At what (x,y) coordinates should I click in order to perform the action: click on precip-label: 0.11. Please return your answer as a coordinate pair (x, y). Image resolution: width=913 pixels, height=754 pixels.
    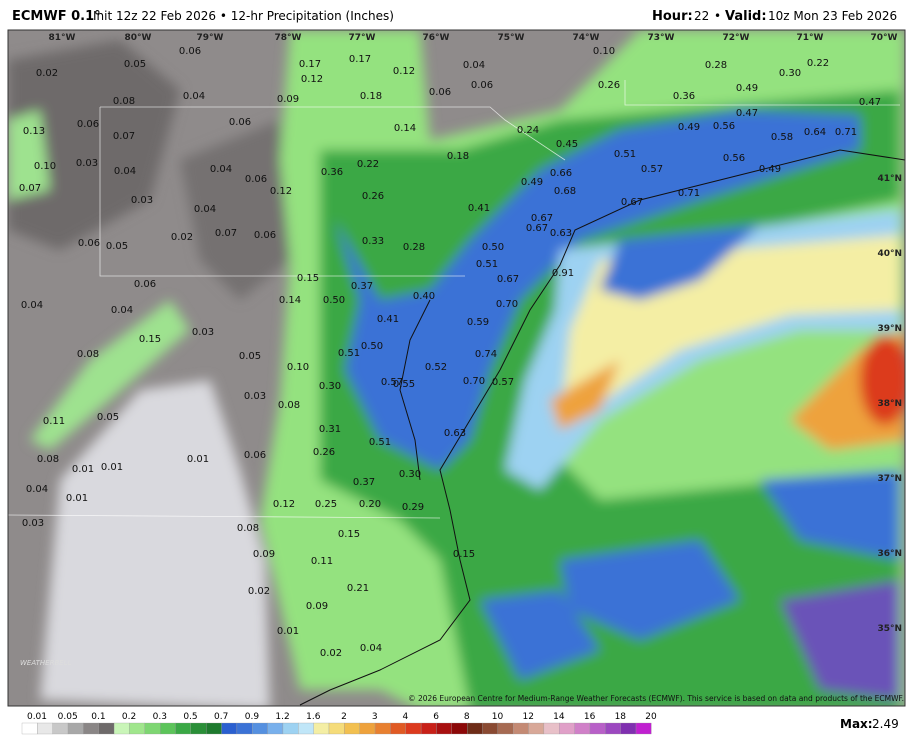
    Looking at the image, I should click on (322, 561).